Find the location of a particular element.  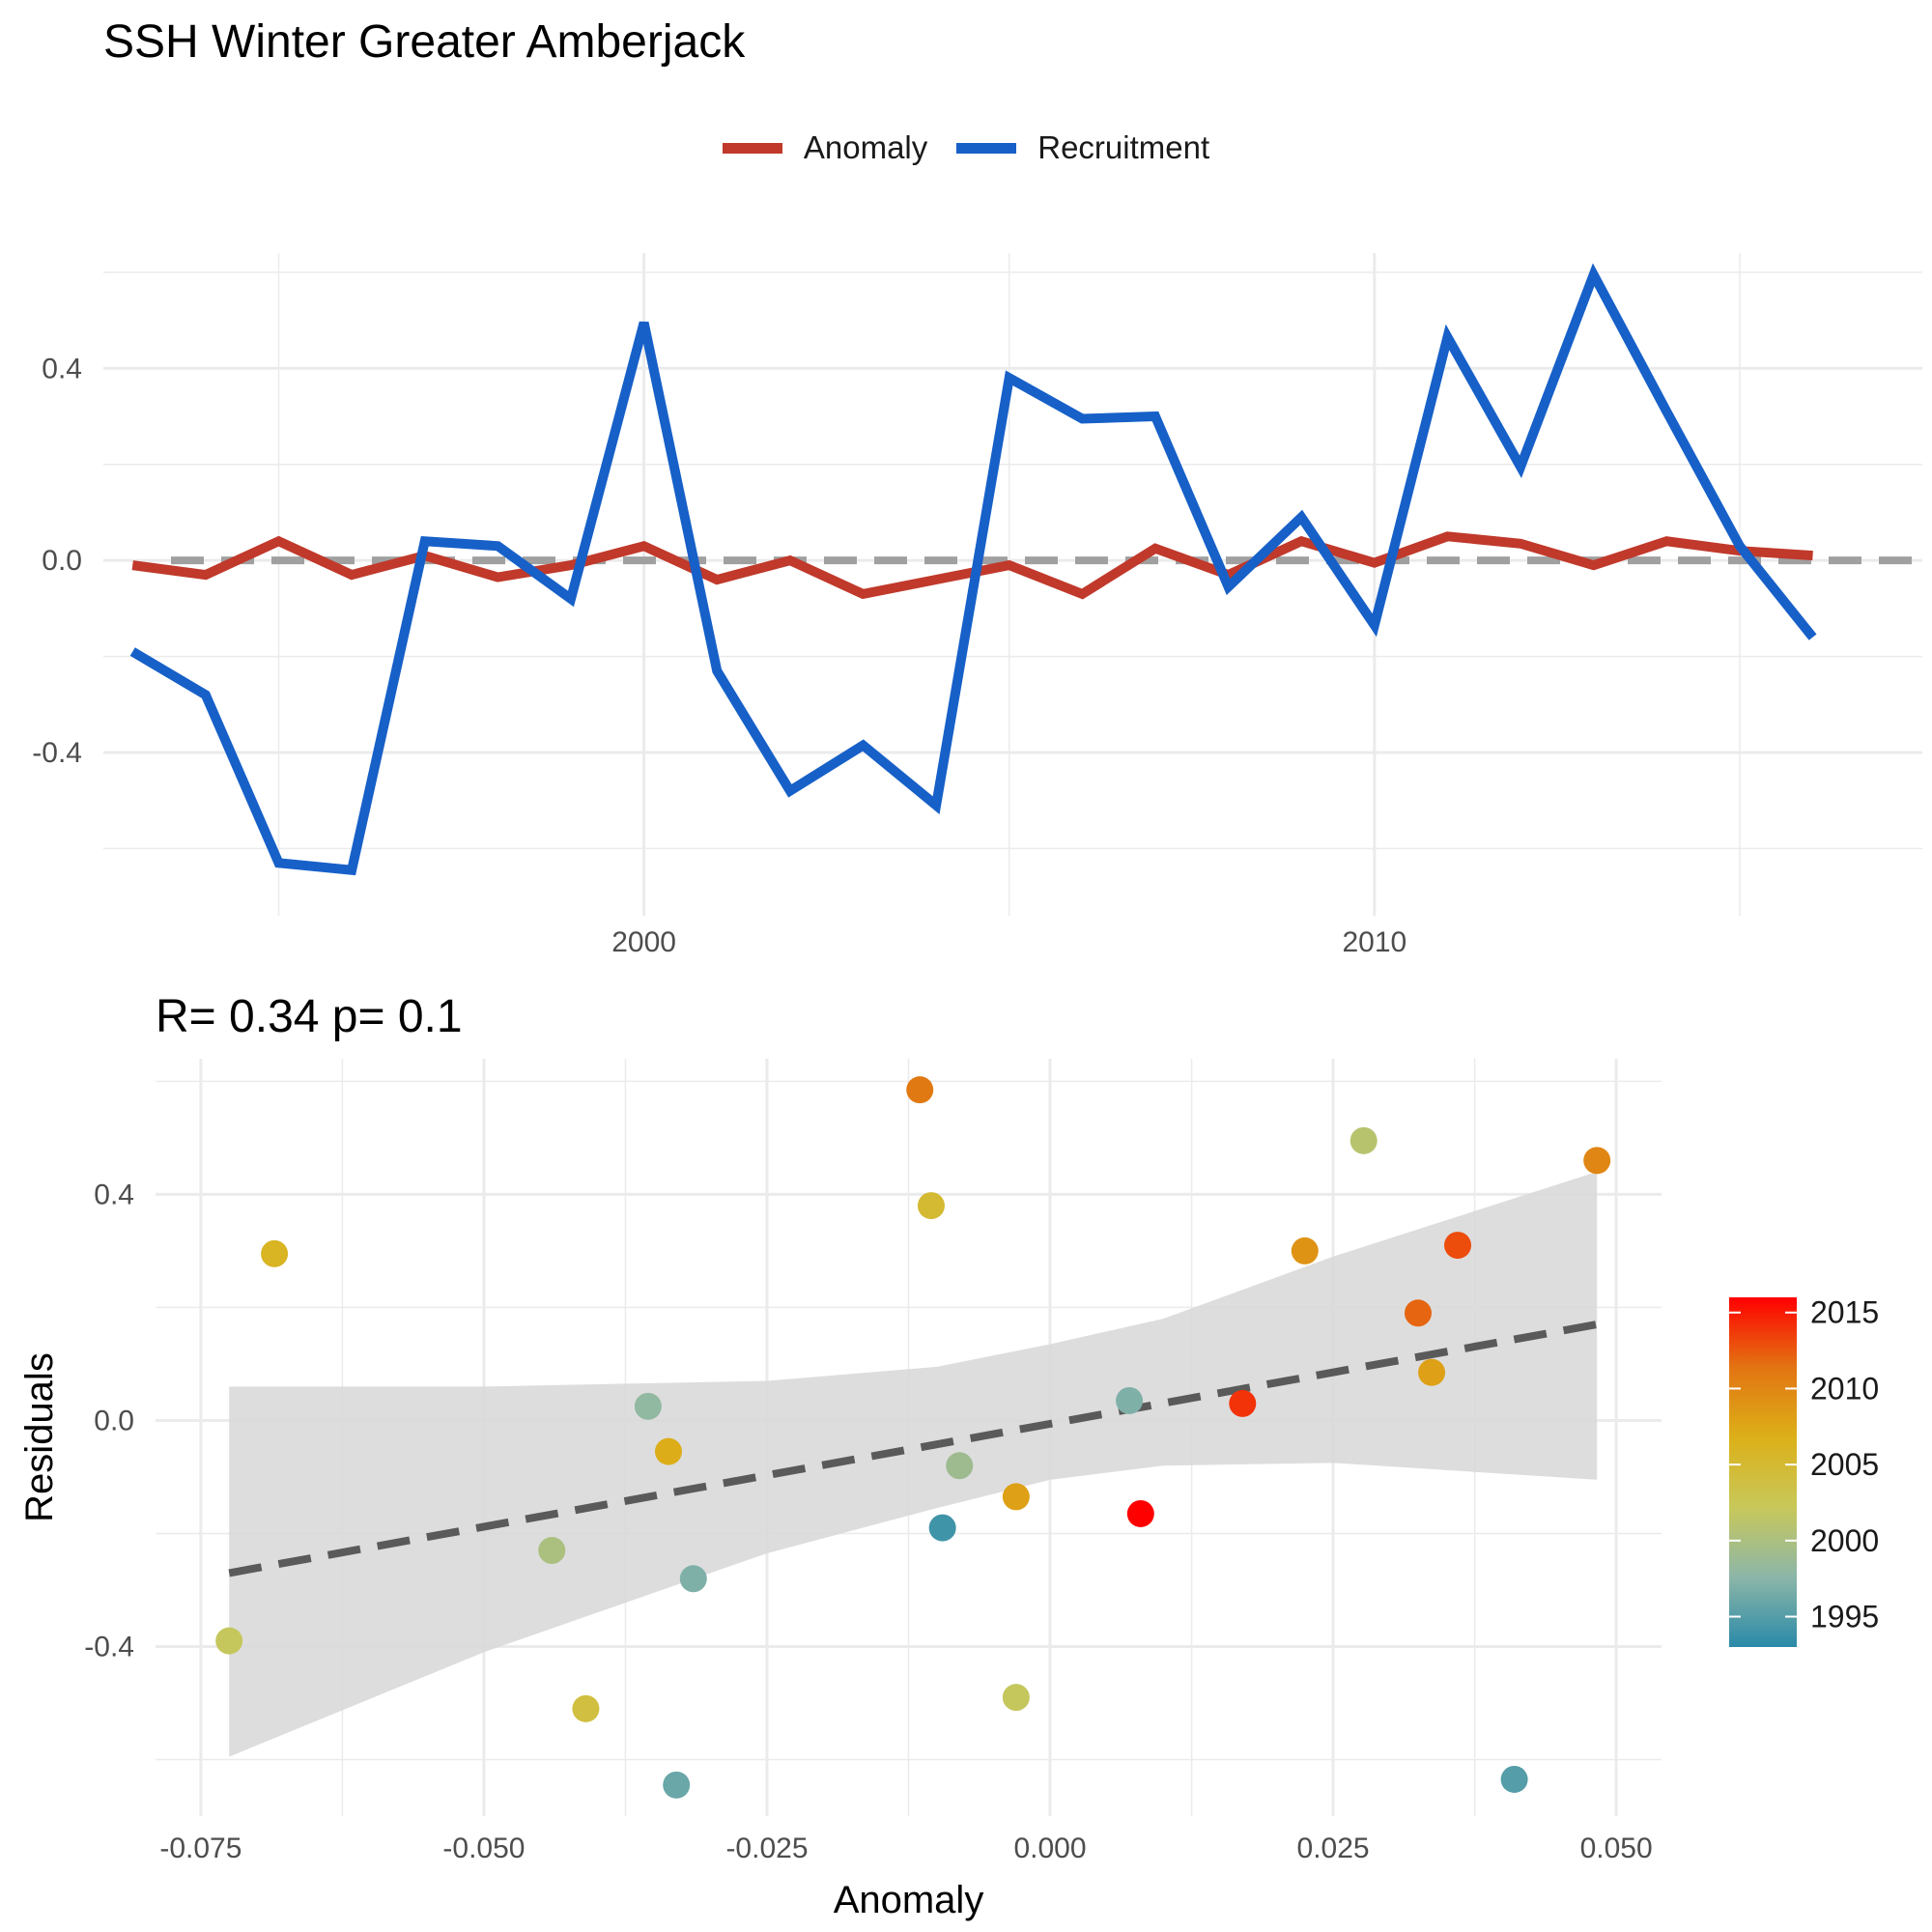

legend-key-anomaly is located at coordinates (752, 148).